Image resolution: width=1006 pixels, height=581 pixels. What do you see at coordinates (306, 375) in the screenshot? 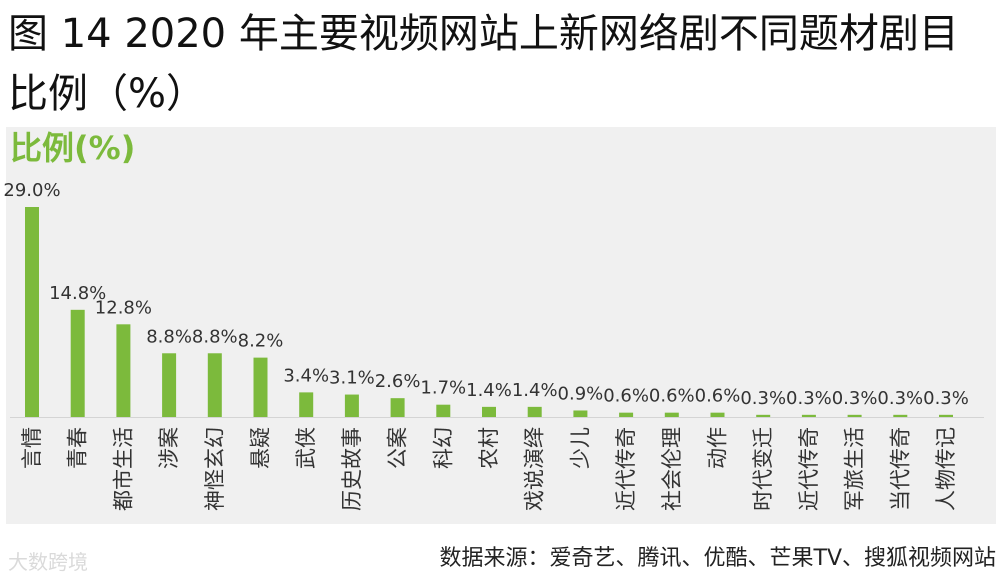
I see `data-label-6: 3.4%` at bounding box center [306, 375].